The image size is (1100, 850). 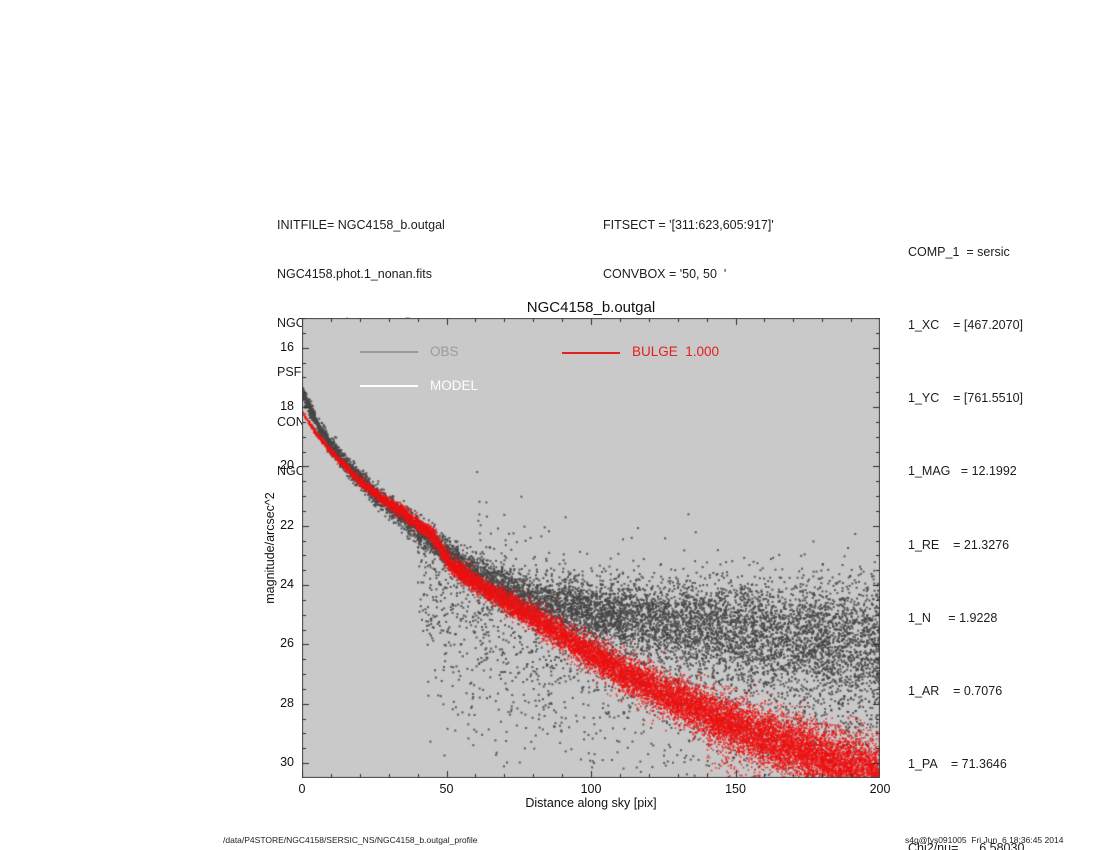 What do you see at coordinates (591, 307) in the screenshot?
I see `plot-title: NGC4158_b.outgal` at bounding box center [591, 307].